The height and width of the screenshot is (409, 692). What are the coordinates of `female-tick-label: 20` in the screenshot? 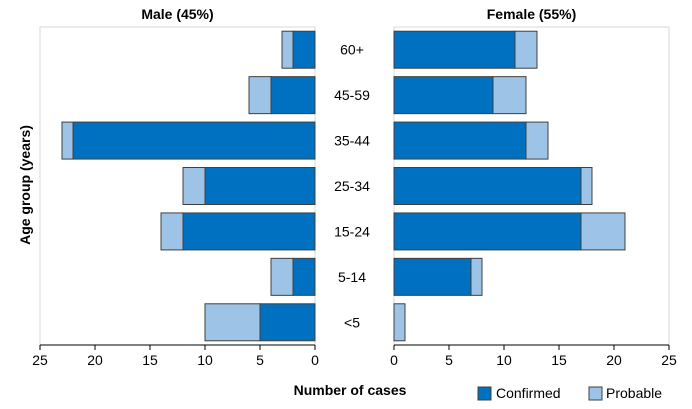 It's located at (614, 360).